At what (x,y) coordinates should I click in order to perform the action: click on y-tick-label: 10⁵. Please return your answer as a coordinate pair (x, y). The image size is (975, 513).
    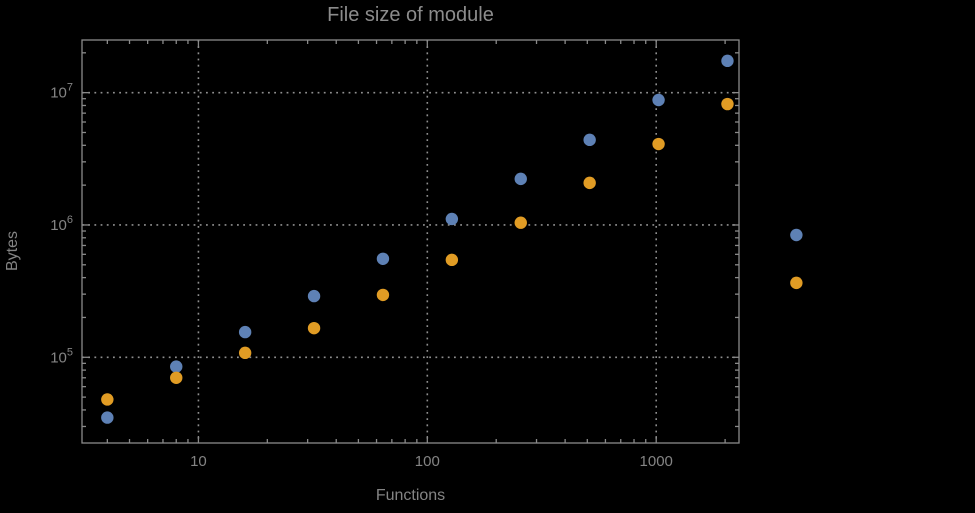
    Looking at the image, I should click on (61, 356).